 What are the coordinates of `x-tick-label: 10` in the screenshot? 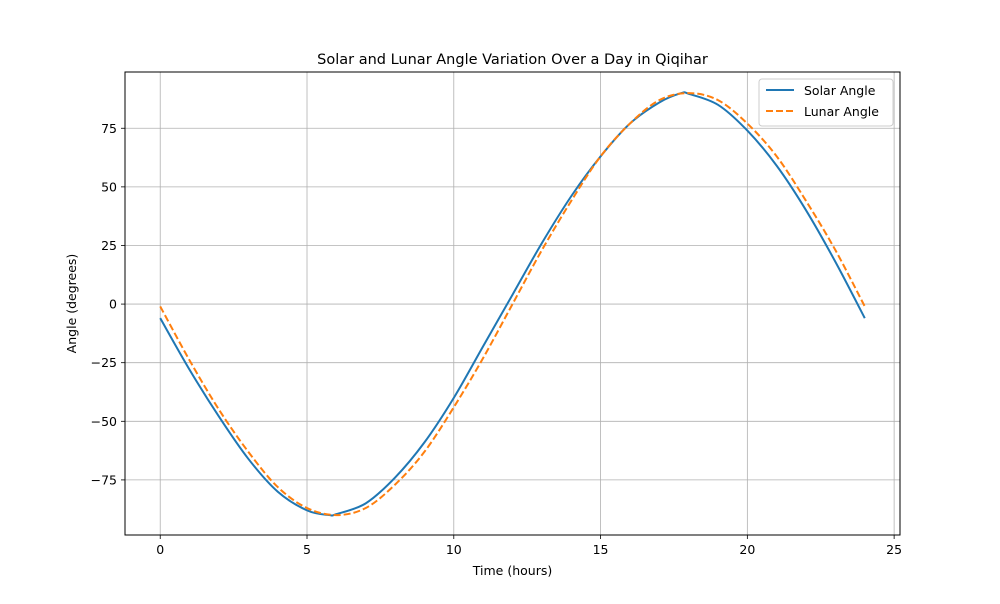 It's located at (454, 549).